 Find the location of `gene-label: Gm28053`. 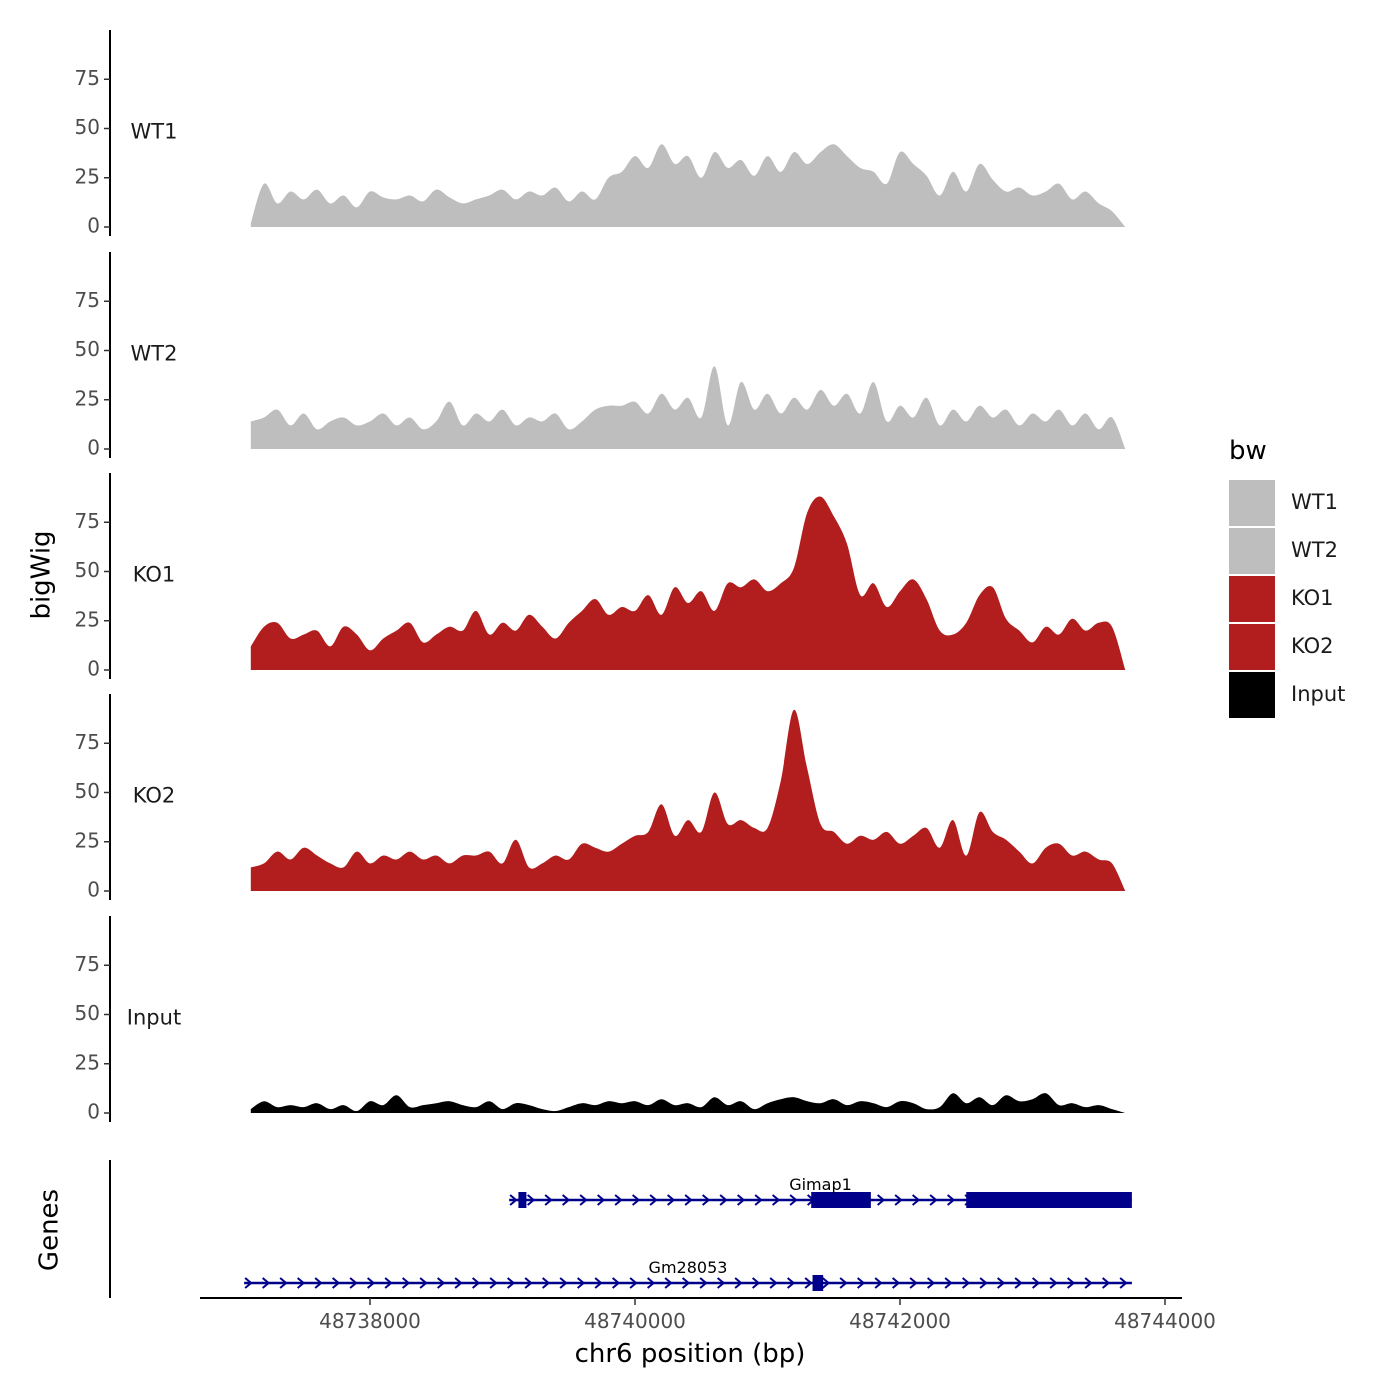

gene-label: Gm28053 is located at coordinates (688, 1267).